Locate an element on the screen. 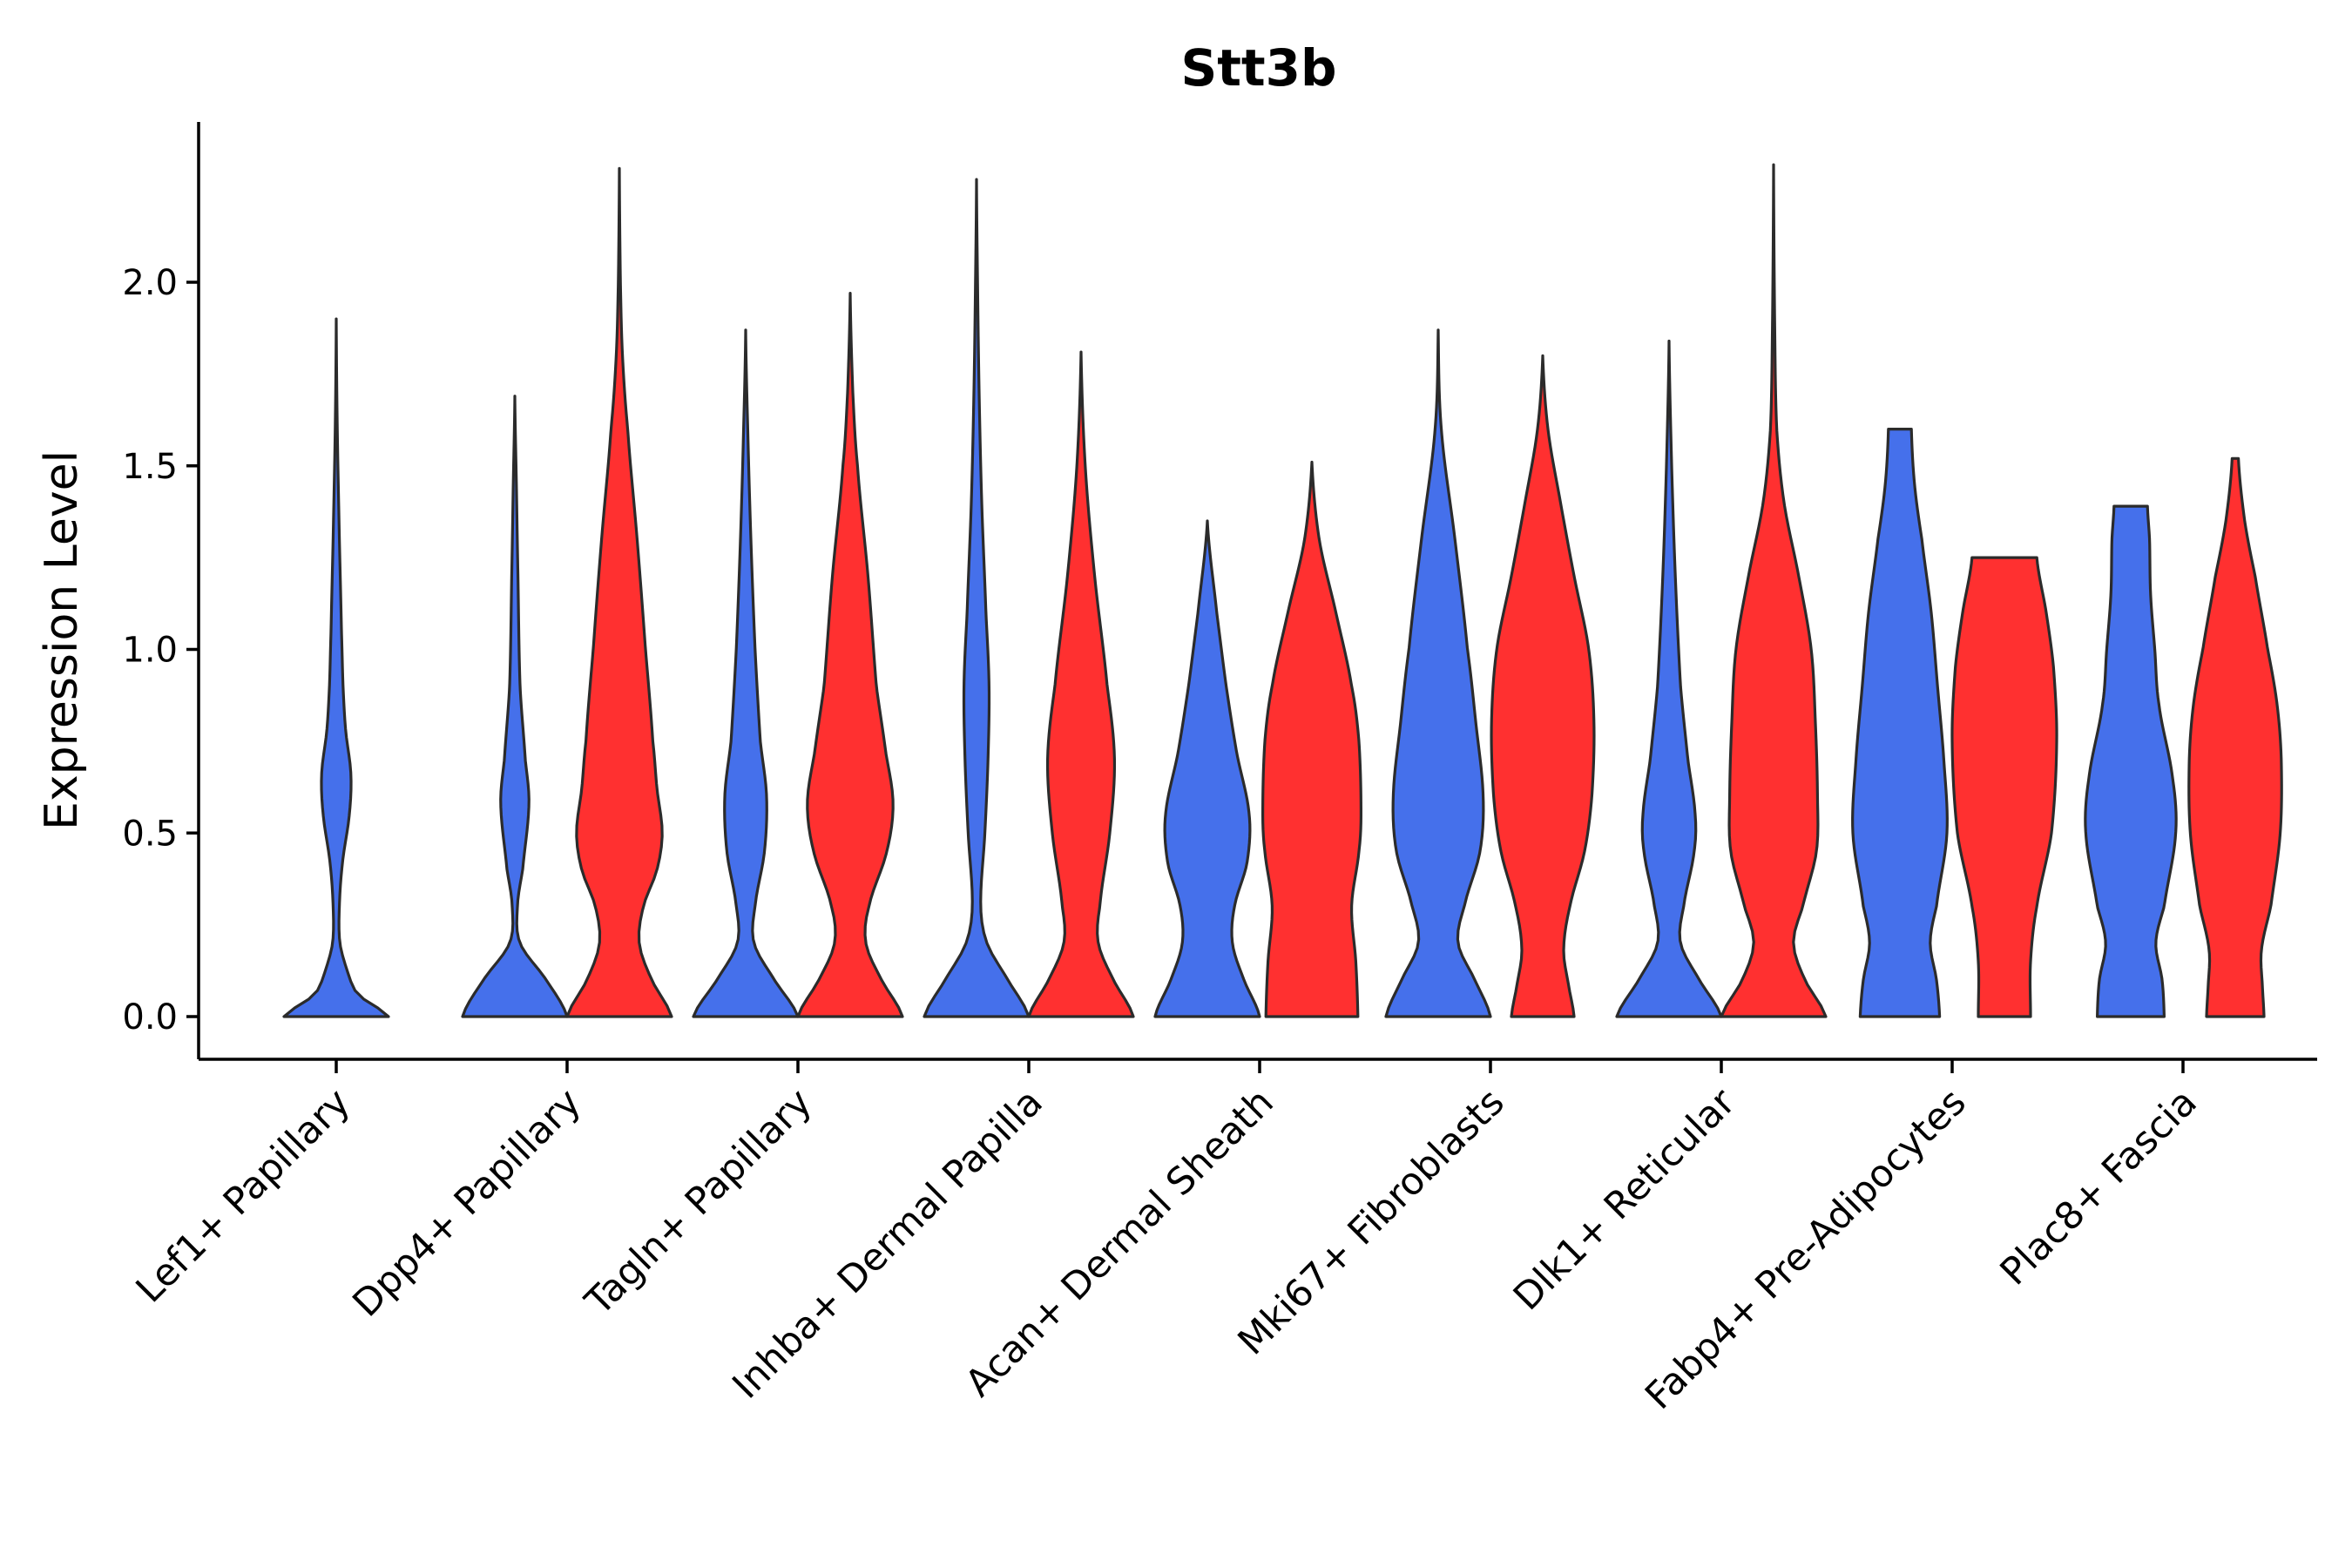  violin-dpp4-papillary-red is located at coordinates (619, 592).